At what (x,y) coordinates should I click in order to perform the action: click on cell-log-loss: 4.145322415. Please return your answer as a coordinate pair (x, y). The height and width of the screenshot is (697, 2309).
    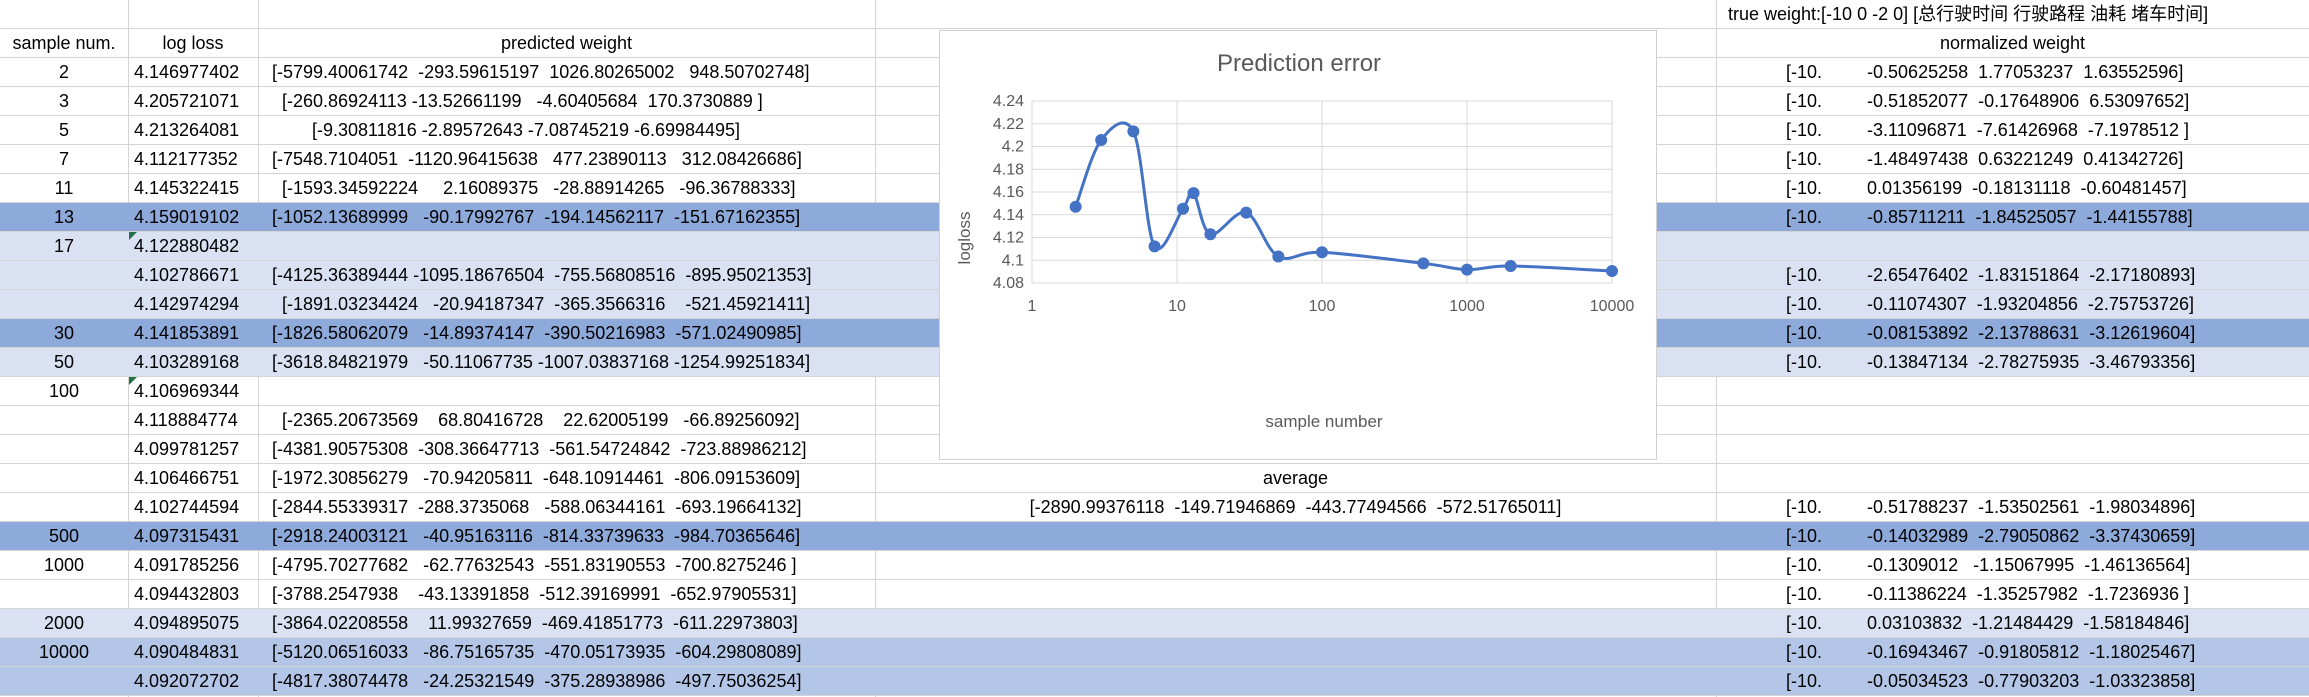
    Looking at the image, I should click on (187, 188).